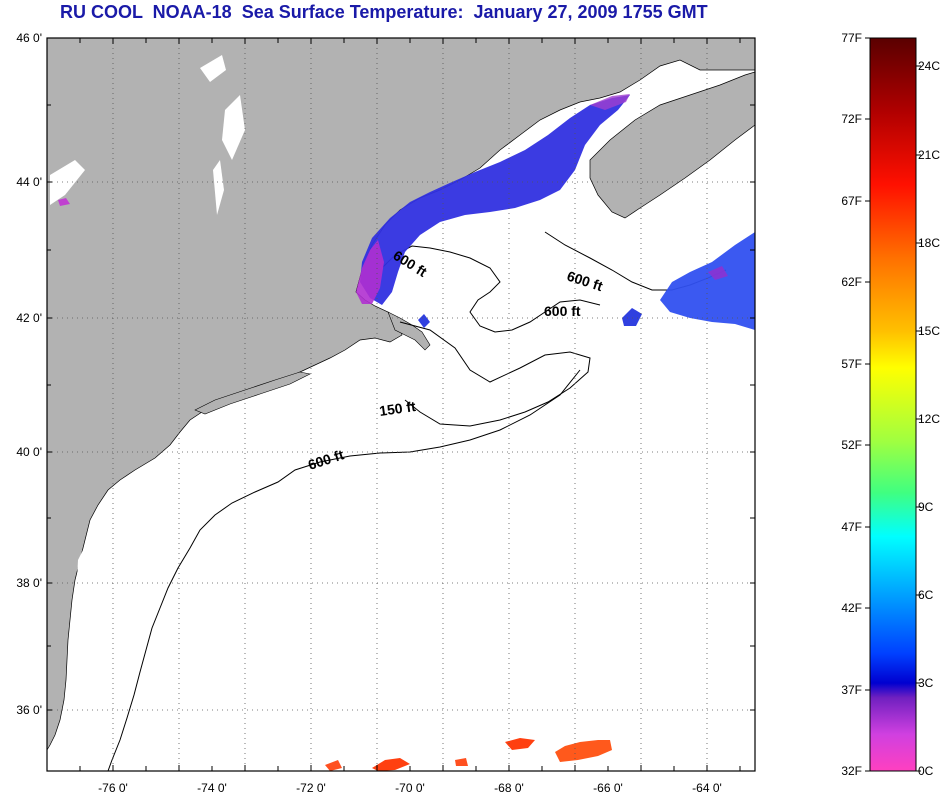 The width and height of the screenshot is (944, 809). What do you see at coordinates (29, 38) in the screenshot?
I see `lat-label-46: 46 0'` at bounding box center [29, 38].